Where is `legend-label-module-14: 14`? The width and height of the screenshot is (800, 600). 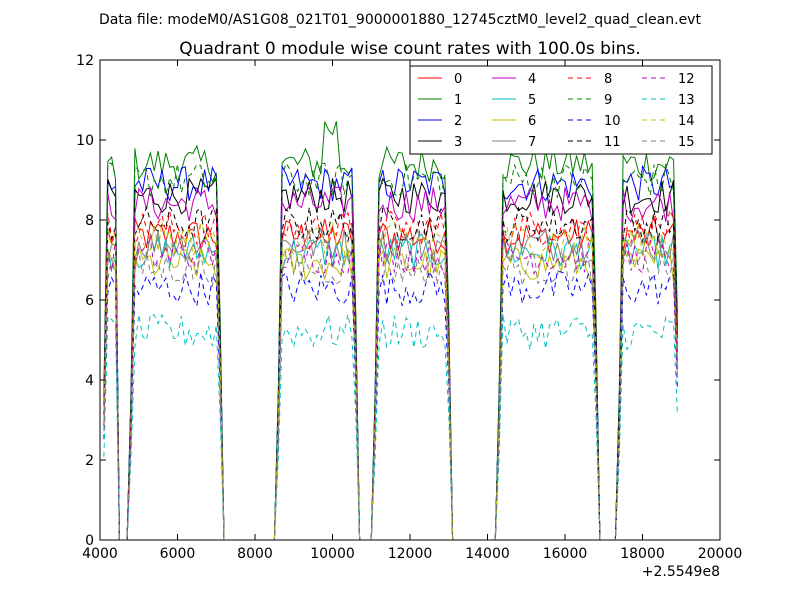 legend-label-module-14: 14 is located at coordinates (686, 121).